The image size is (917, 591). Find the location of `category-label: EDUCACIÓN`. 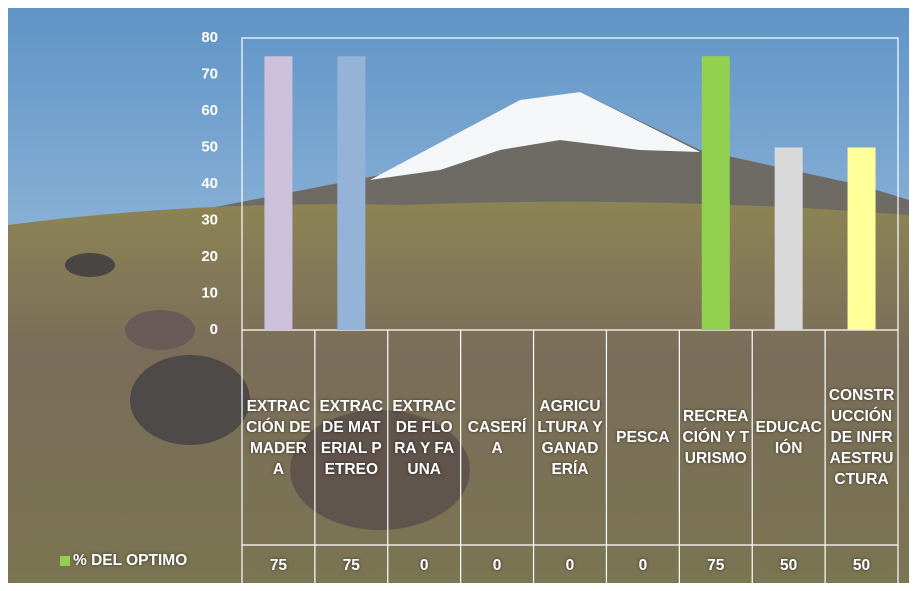

category-label: EDUCACIÓN is located at coordinates (788, 437).